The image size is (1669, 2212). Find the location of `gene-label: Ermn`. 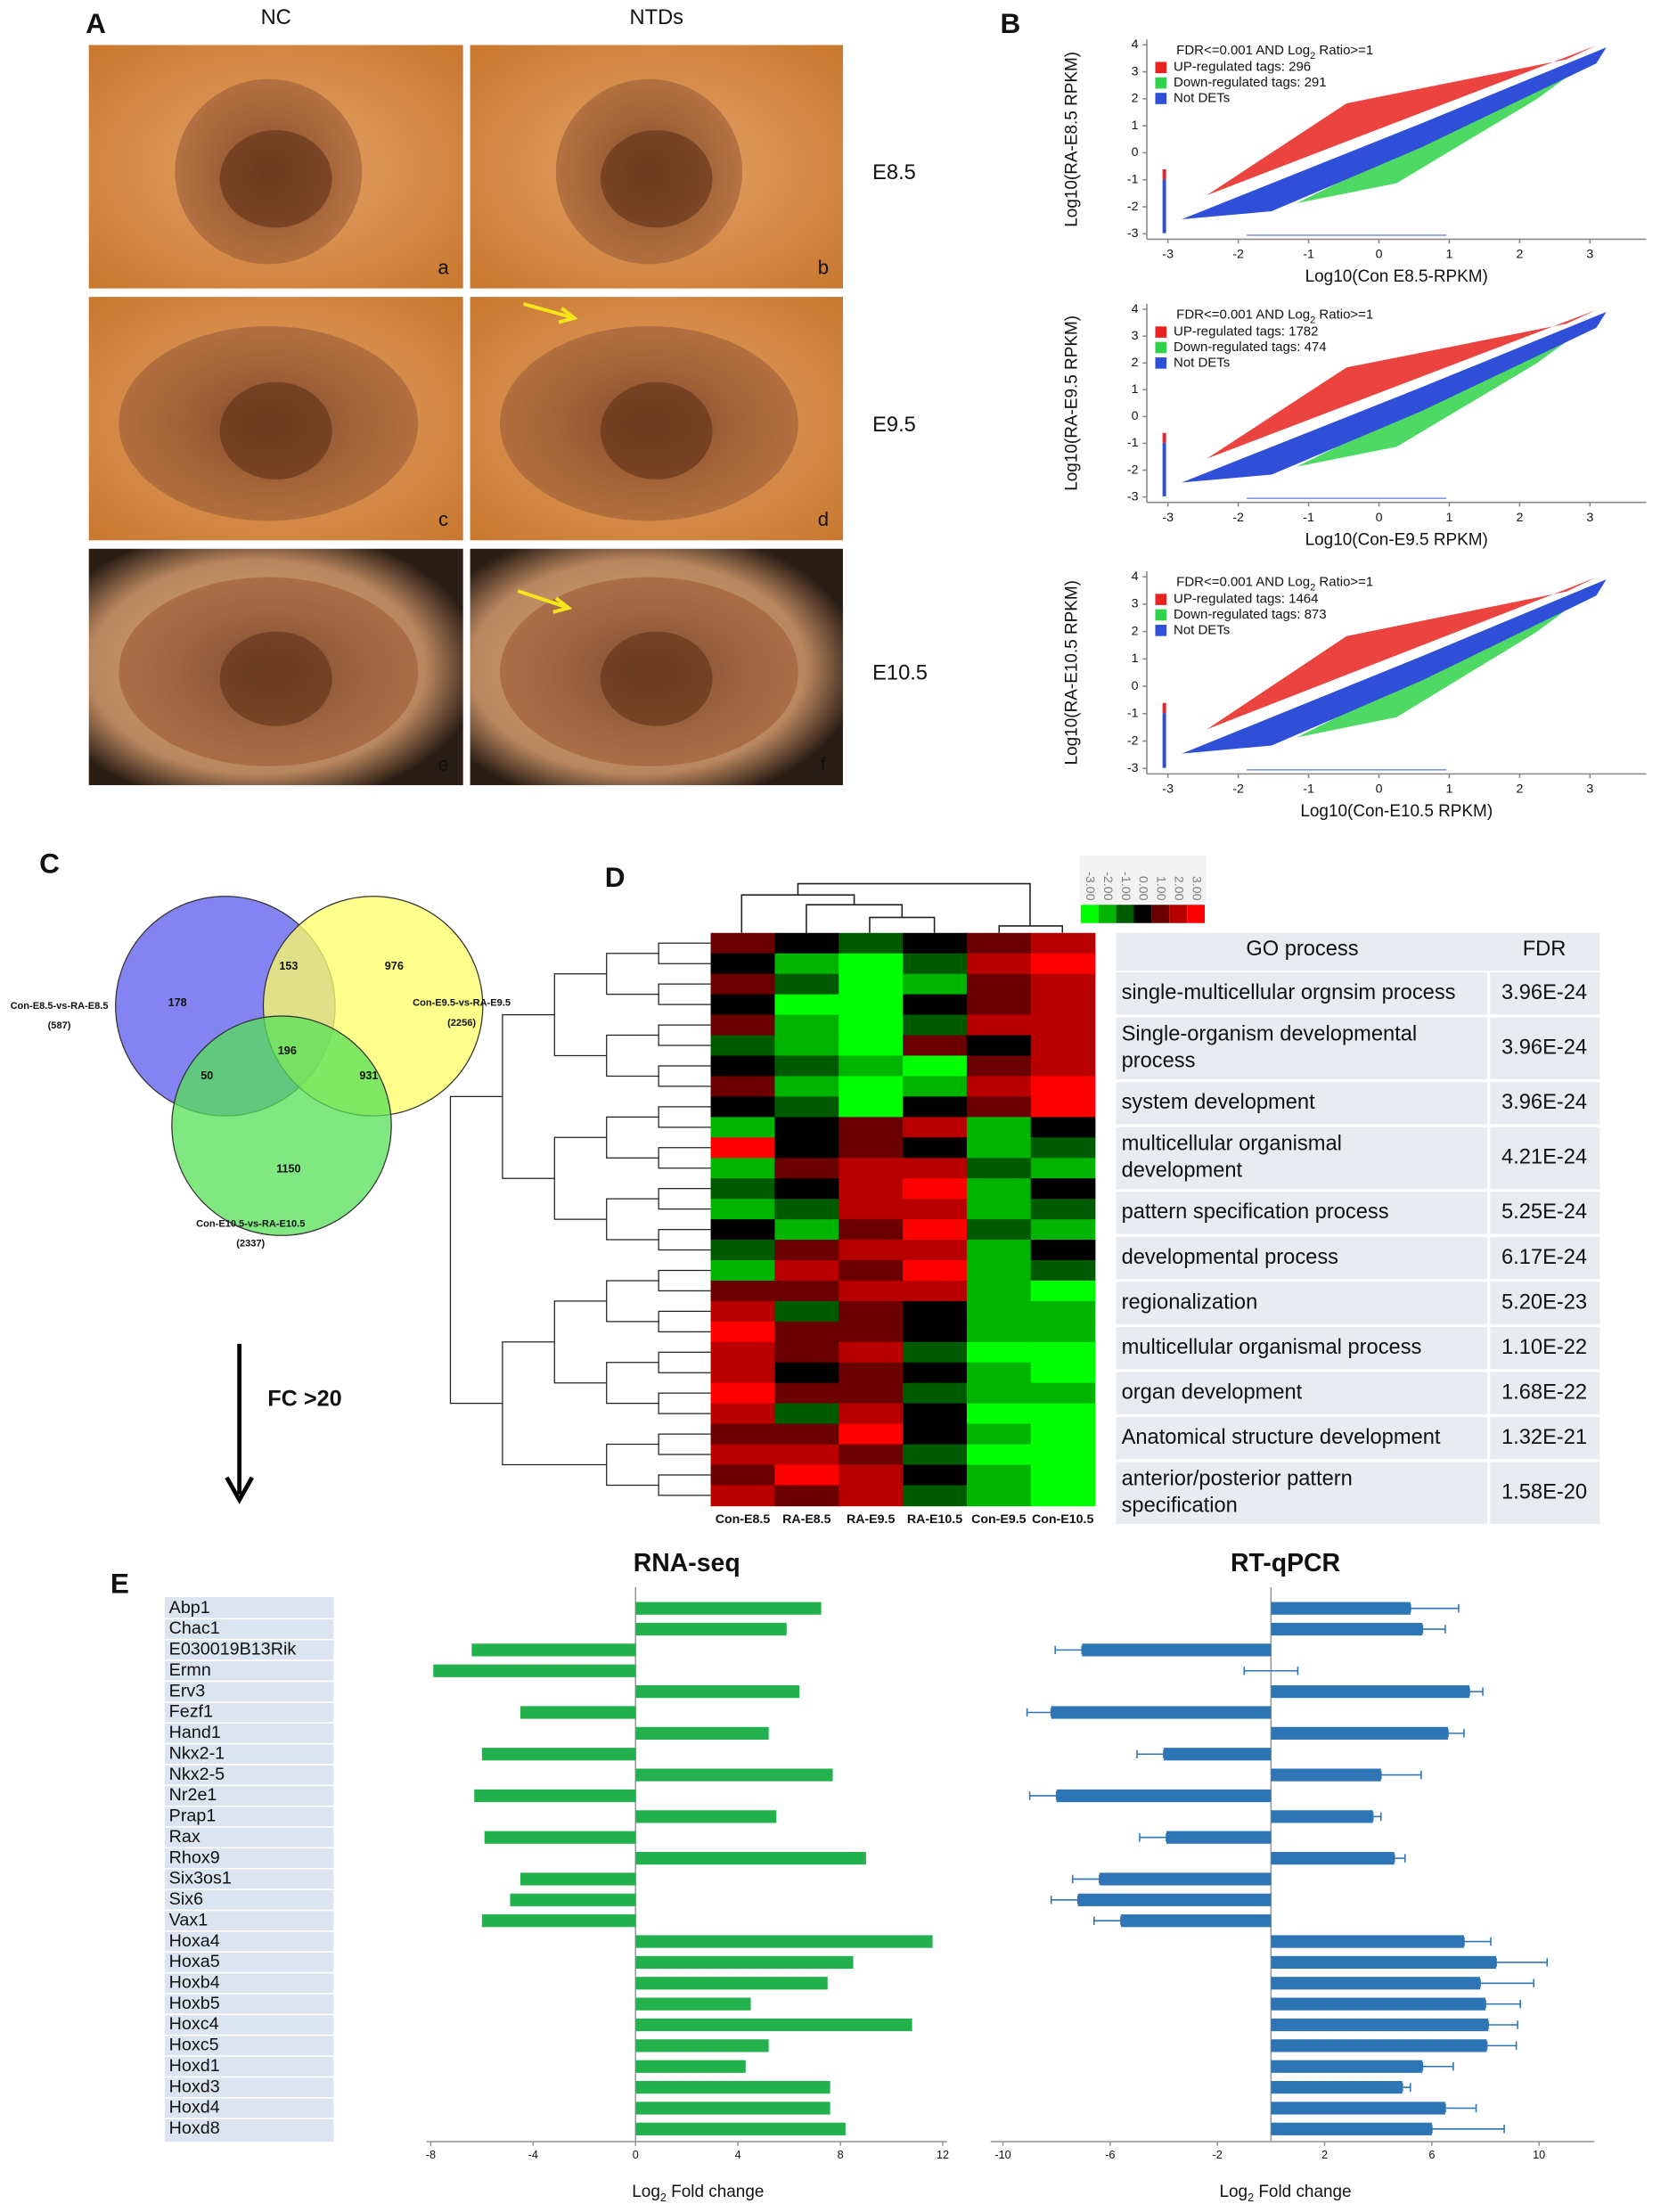

gene-label: Ermn is located at coordinates (190, 1670).